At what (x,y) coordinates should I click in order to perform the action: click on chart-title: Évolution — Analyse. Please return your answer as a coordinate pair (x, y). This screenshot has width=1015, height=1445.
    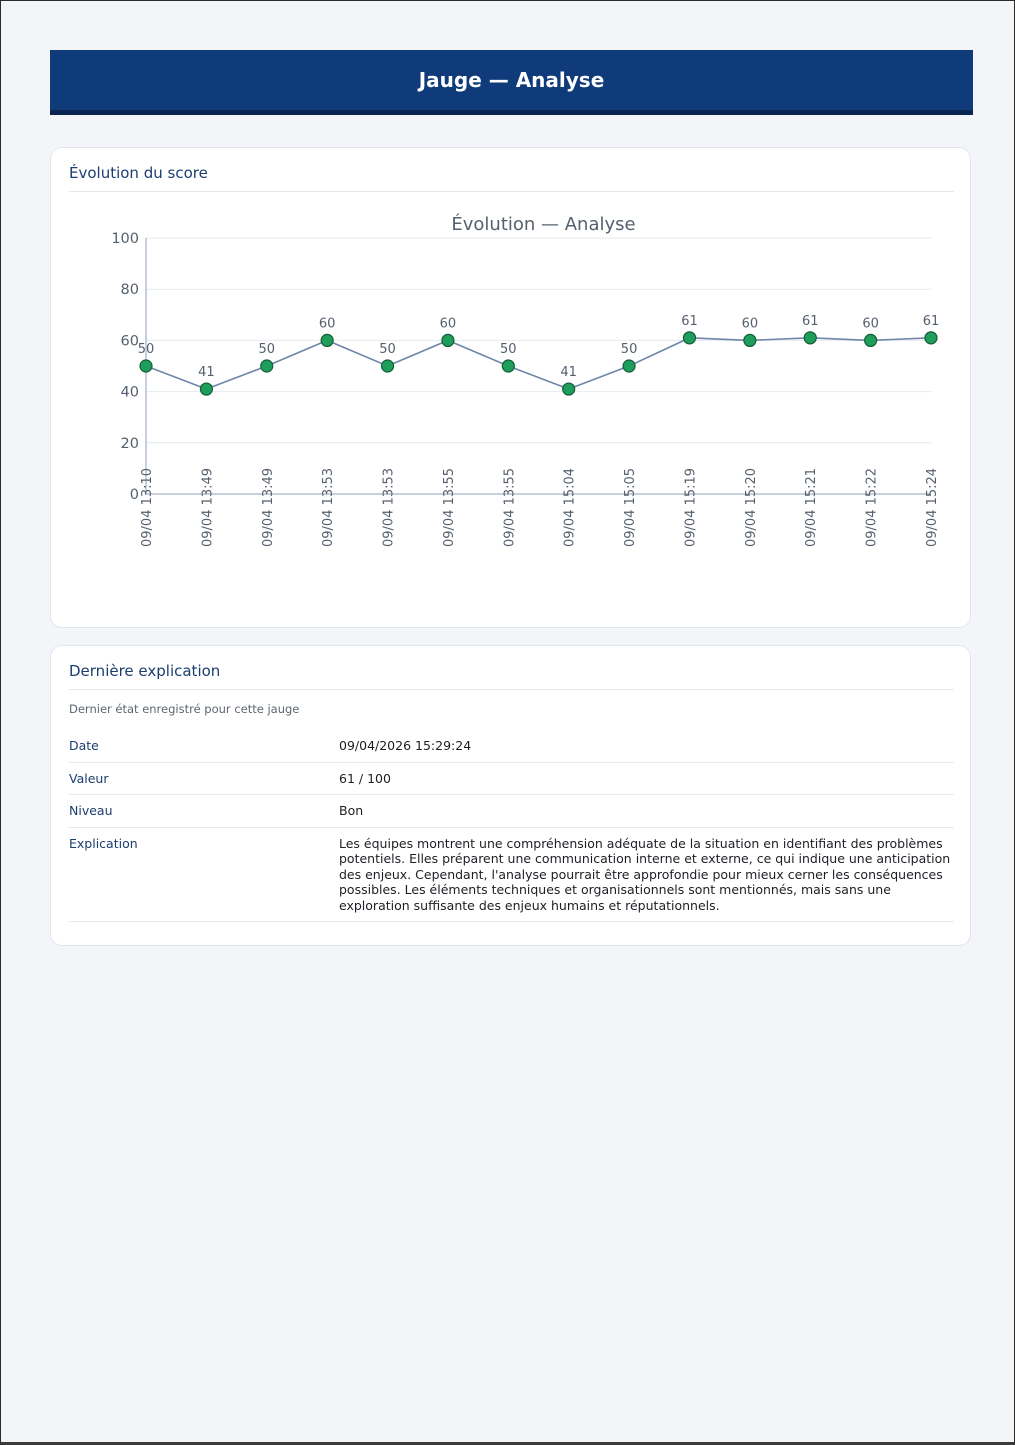
    Looking at the image, I should click on (543, 224).